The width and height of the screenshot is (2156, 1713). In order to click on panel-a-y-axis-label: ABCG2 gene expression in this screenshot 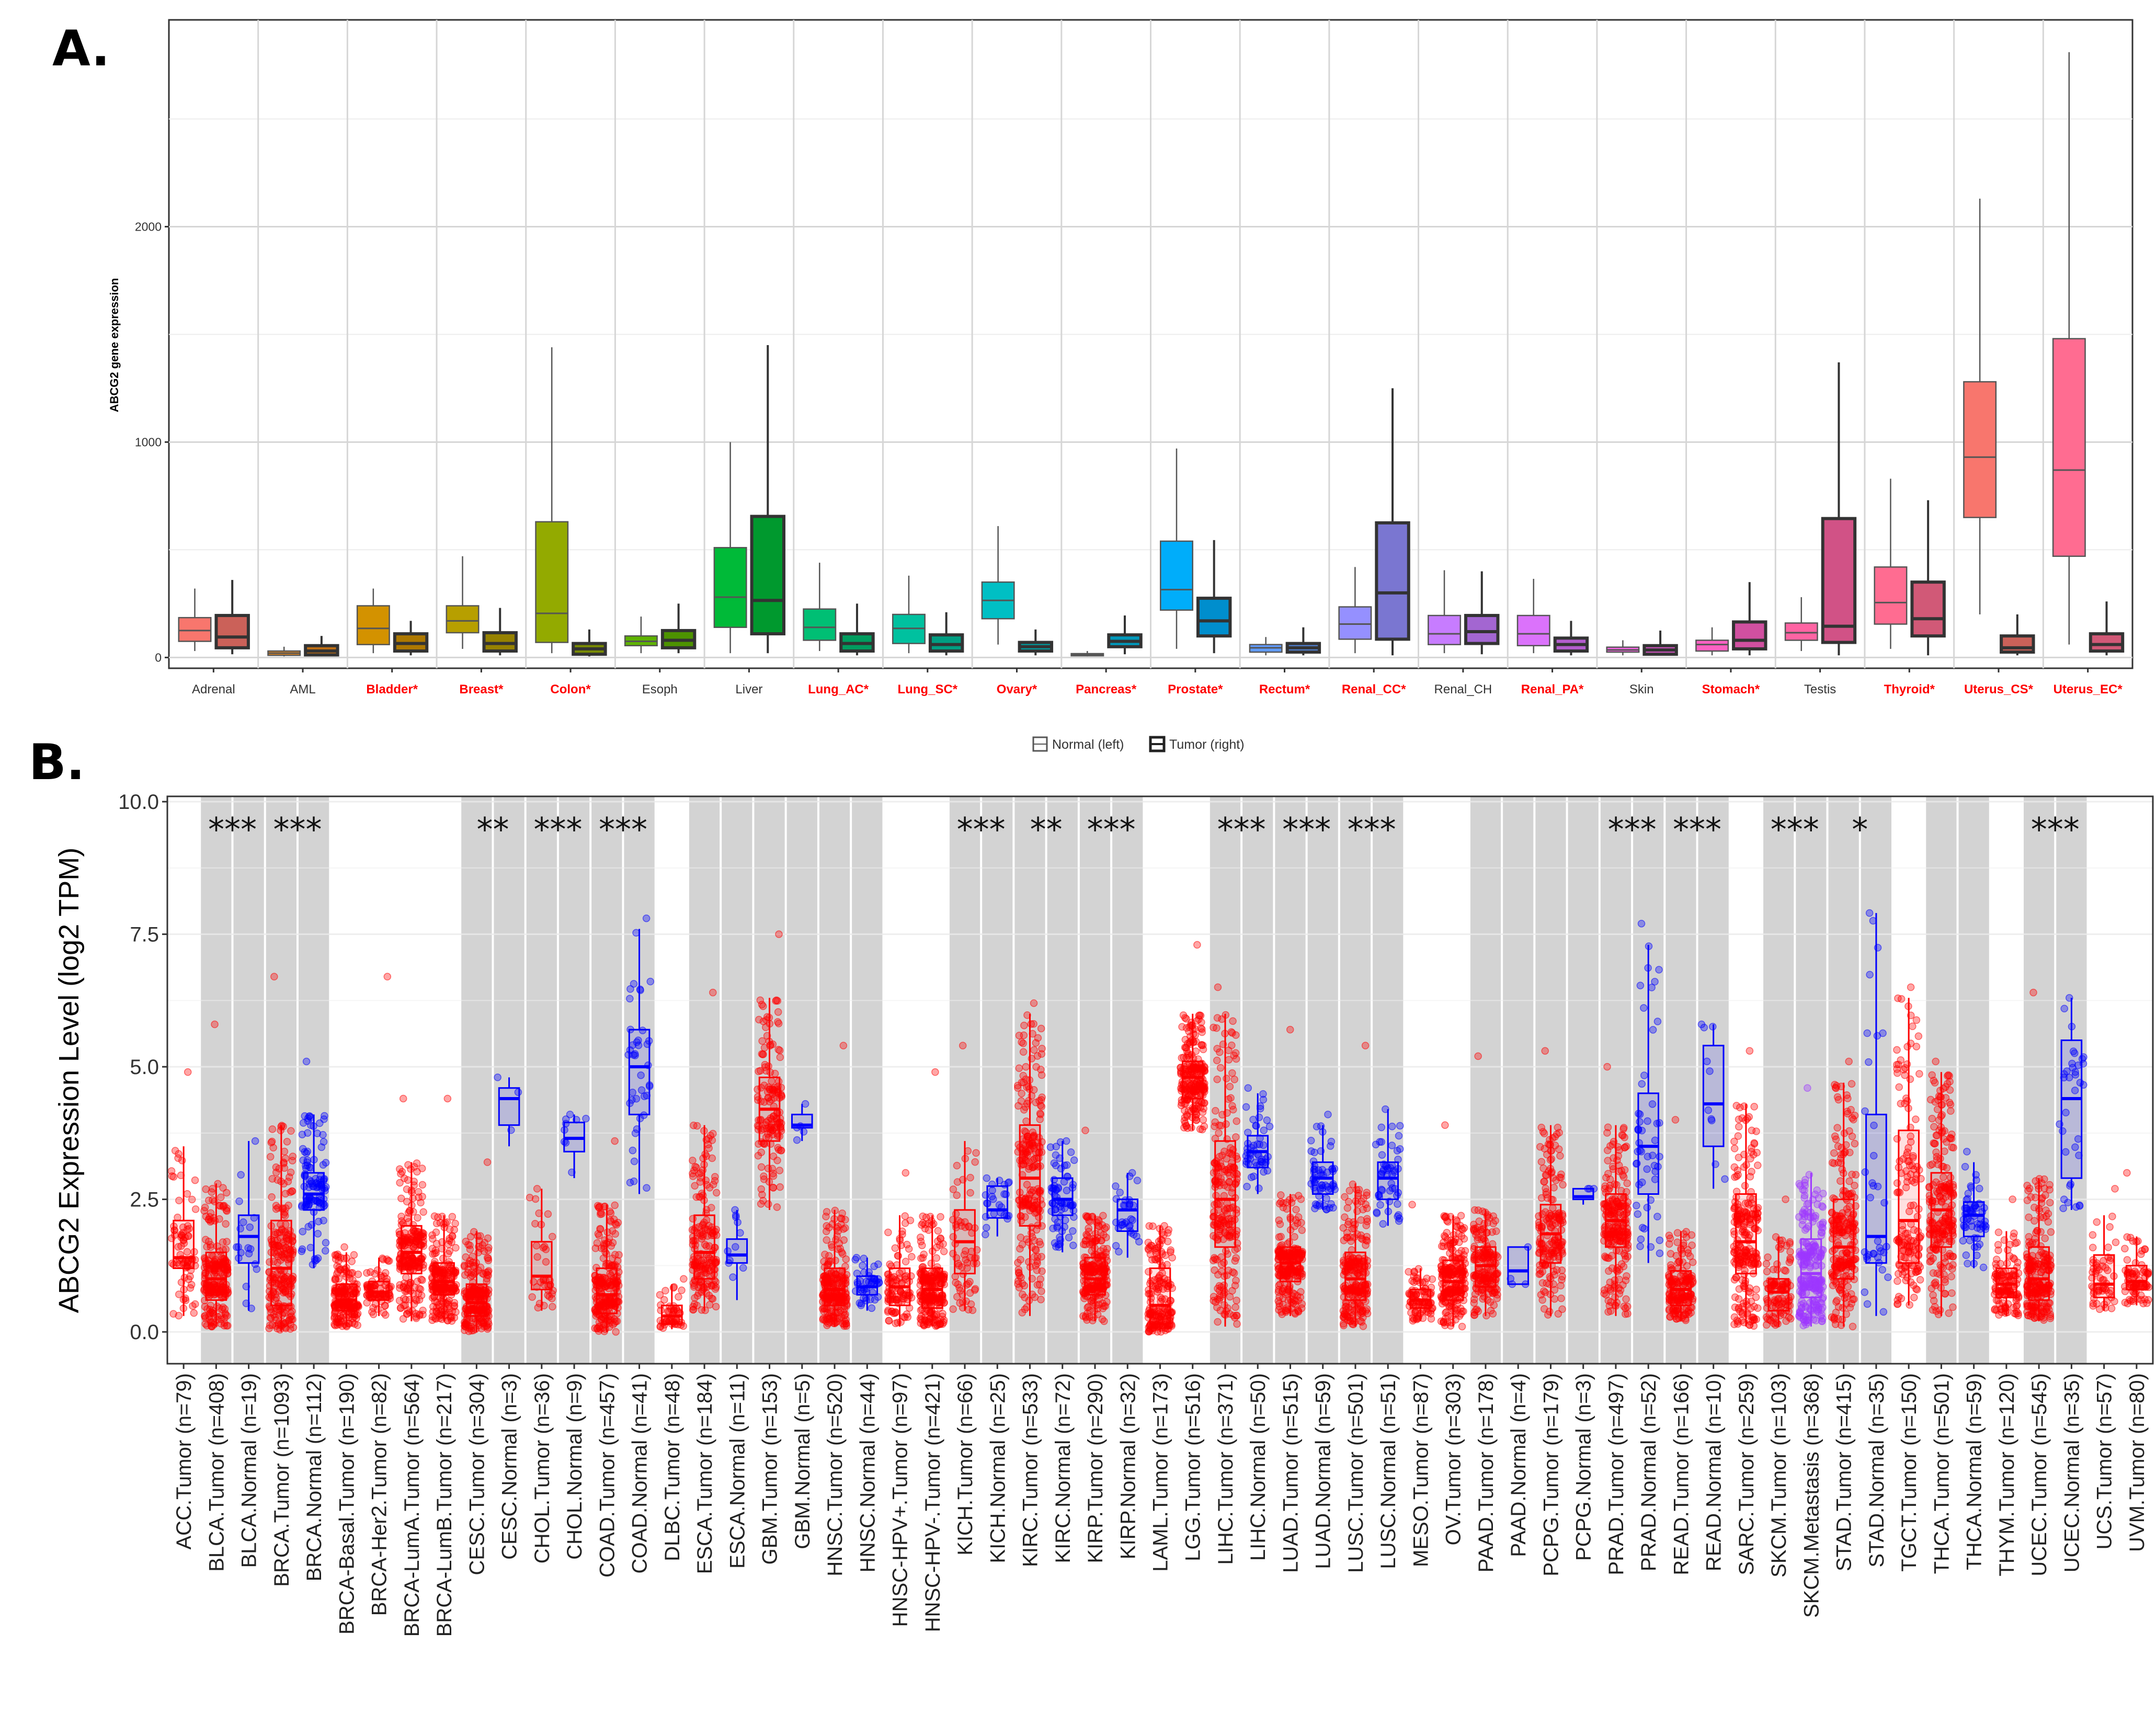, I will do `click(115, 345)`.